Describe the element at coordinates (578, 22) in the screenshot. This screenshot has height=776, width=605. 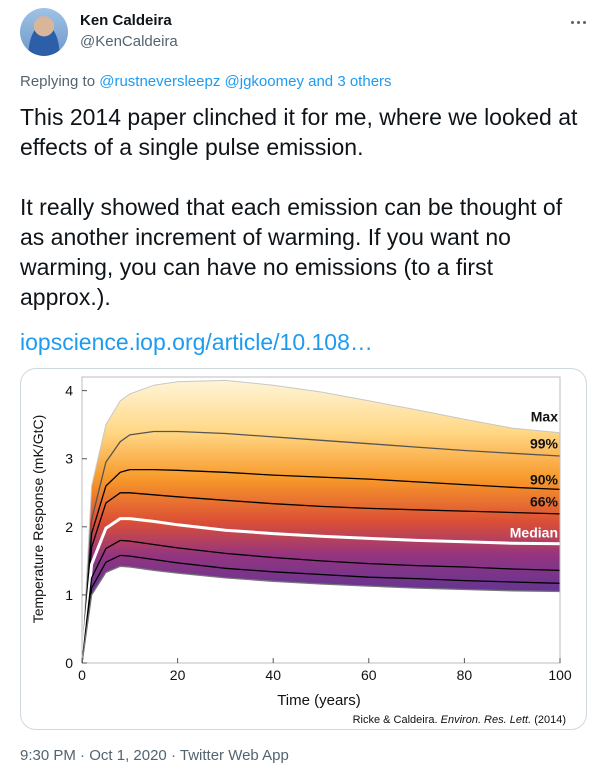
I see `more-icon` at that location.